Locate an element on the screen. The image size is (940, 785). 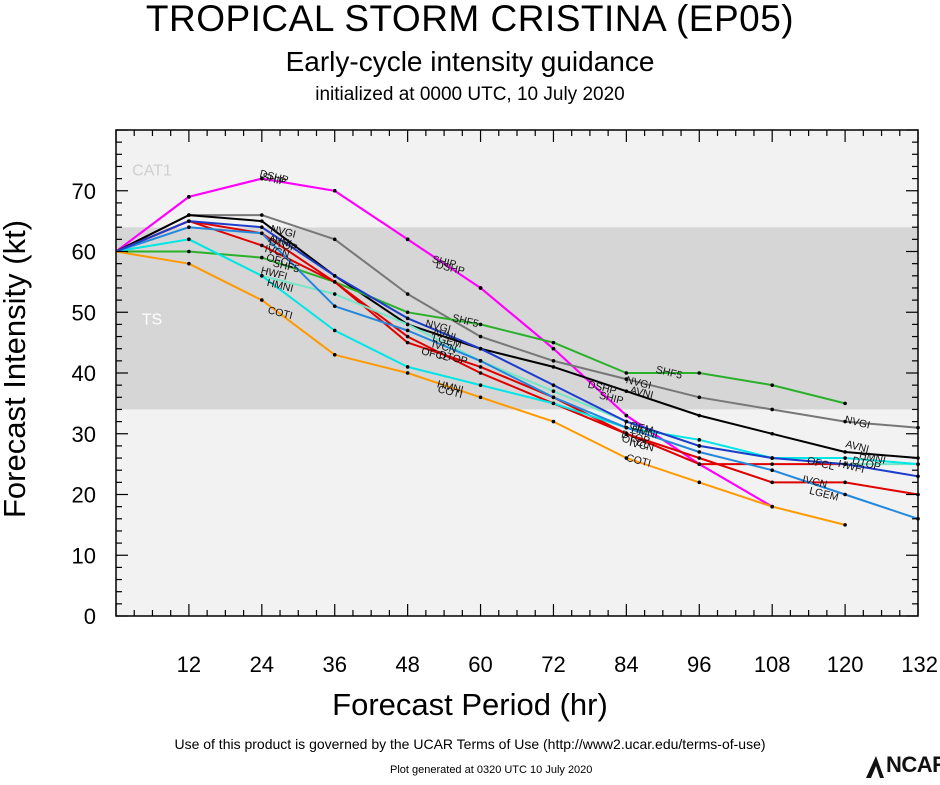
y-tick-label: 20 is located at coordinates (84, 495).